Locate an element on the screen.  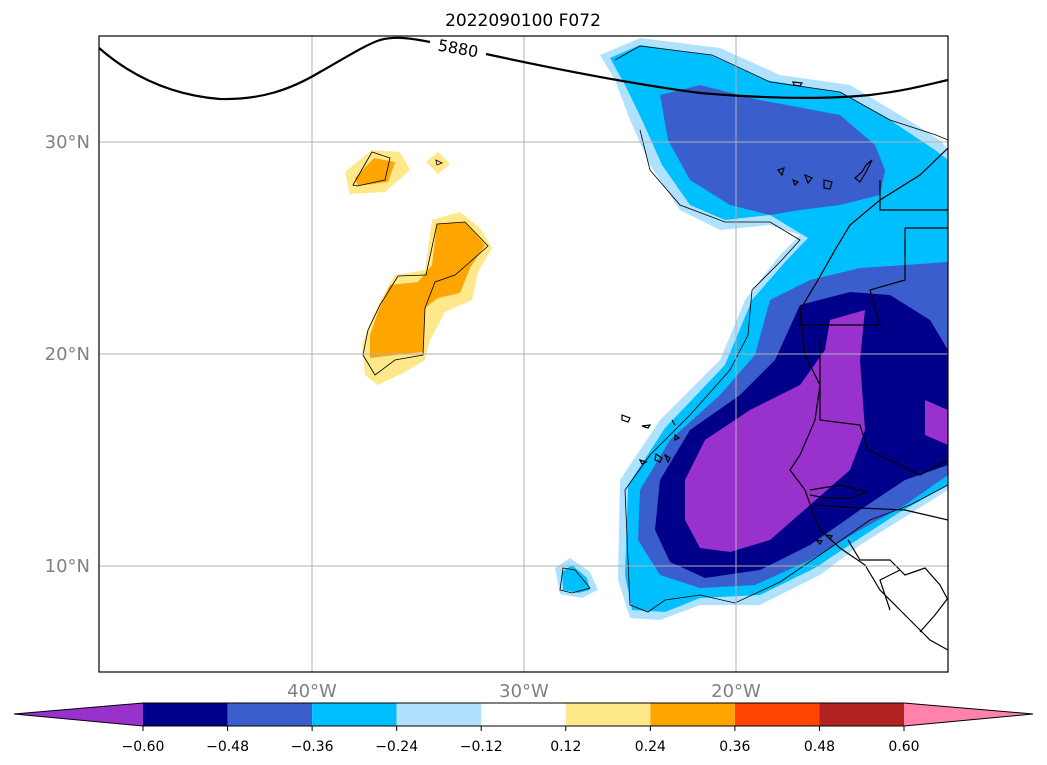
longitude-labels: 40°W 30°W 20°W is located at coordinates (524, 691).